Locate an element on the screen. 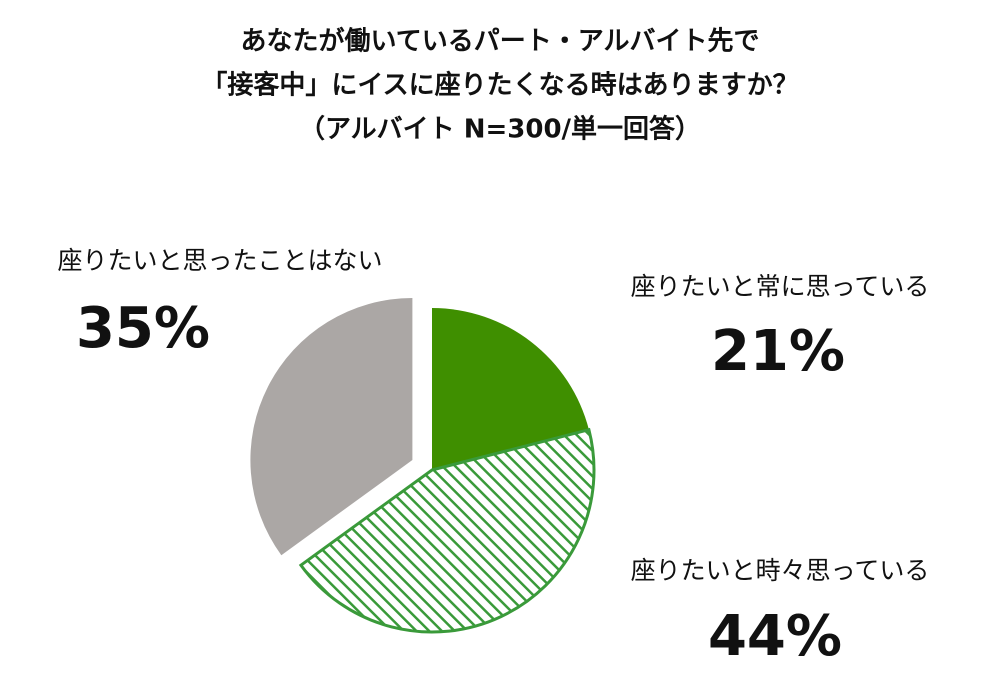 This screenshot has height=700, width=1000. chart-title: （アルバイト N=300/単一回答） is located at coordinates (500, 129).